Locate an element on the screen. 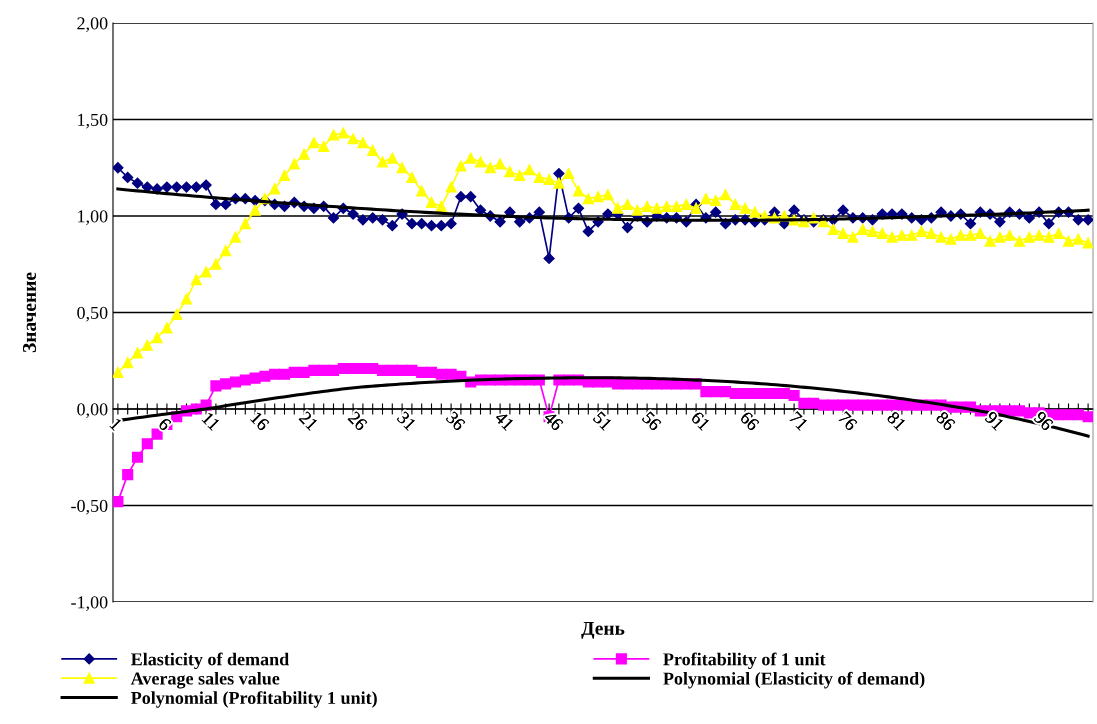 This screenshot has height=724, width=1097. y-tick-label: -1,00 is located at coordinates (89, 604).